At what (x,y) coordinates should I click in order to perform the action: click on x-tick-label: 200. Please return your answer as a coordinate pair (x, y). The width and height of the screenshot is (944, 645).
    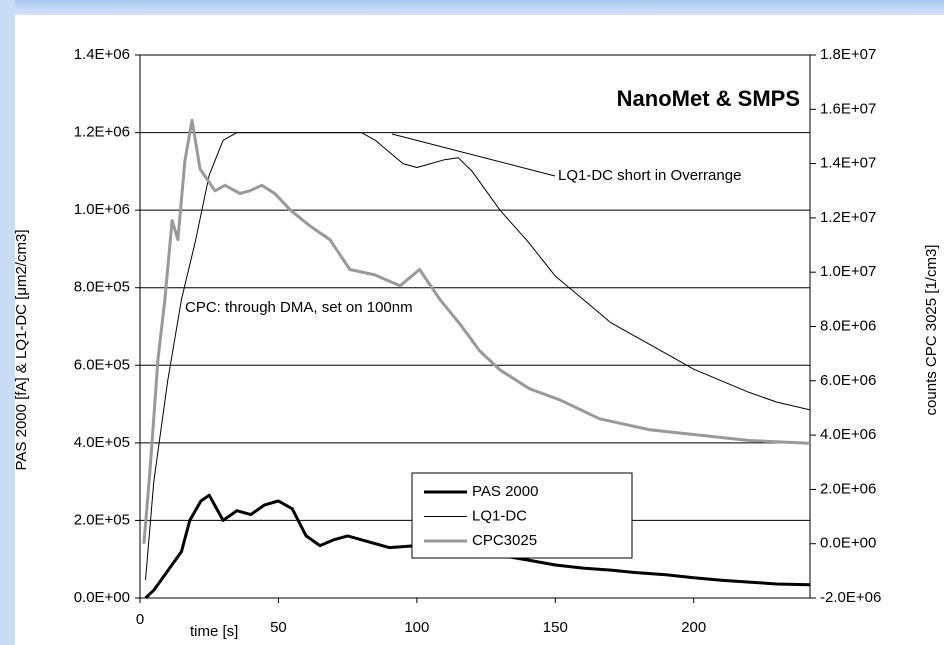
    Looking at the image, I should click on (693, 627).